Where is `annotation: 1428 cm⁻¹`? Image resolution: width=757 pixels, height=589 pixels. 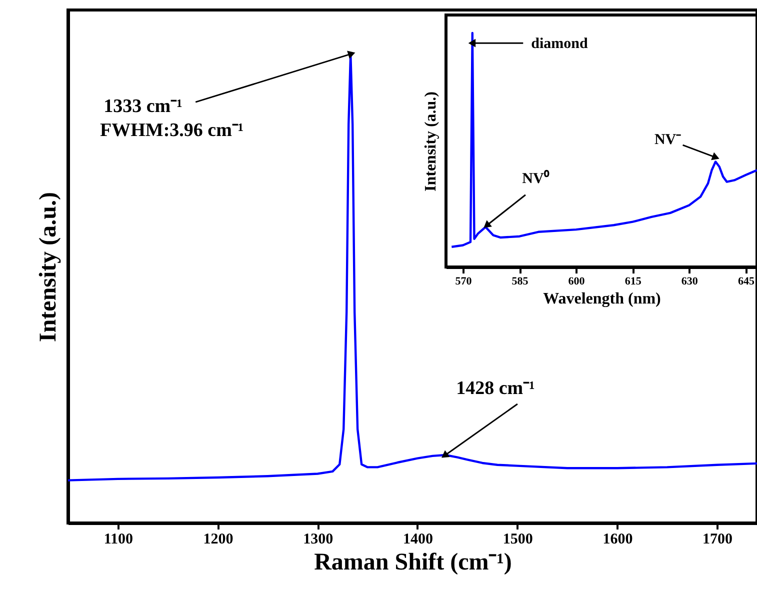
annotation: 1428 cm⁻¹ is located at coordinates (495, 389).